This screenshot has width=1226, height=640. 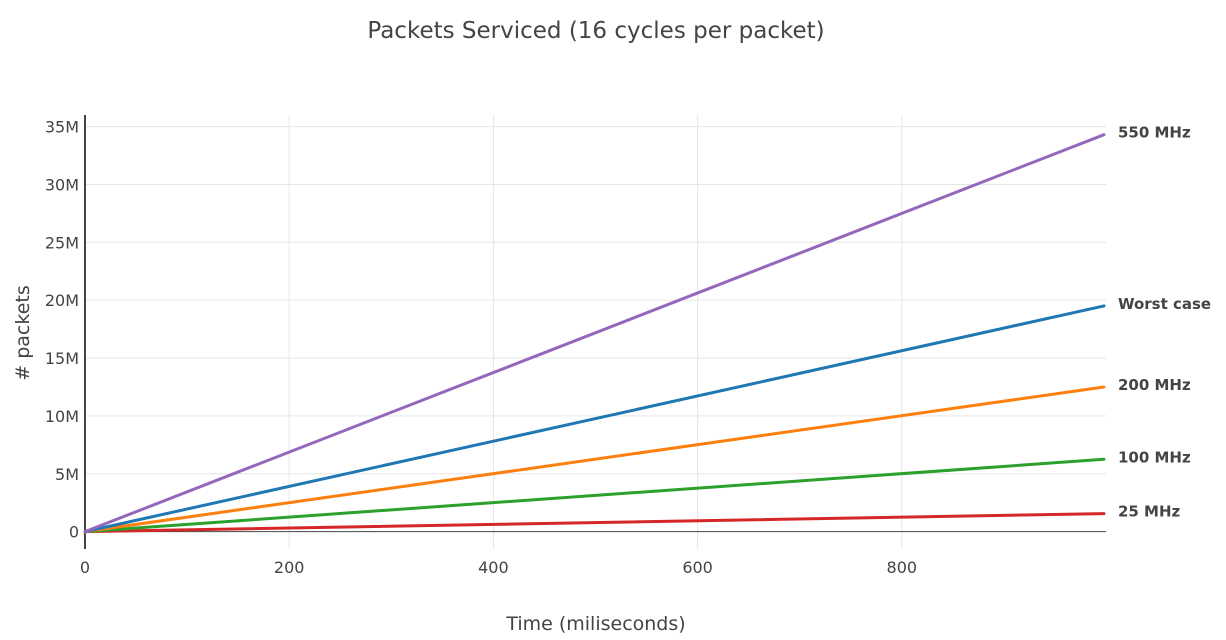 I want to click on y-tick-label: 0, so click(x=74, y=532).